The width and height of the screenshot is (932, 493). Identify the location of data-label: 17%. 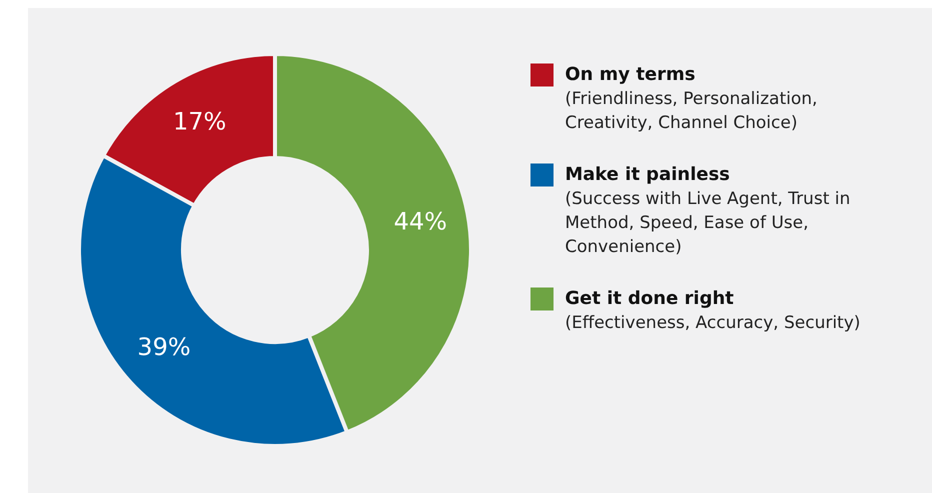
(199, 122).